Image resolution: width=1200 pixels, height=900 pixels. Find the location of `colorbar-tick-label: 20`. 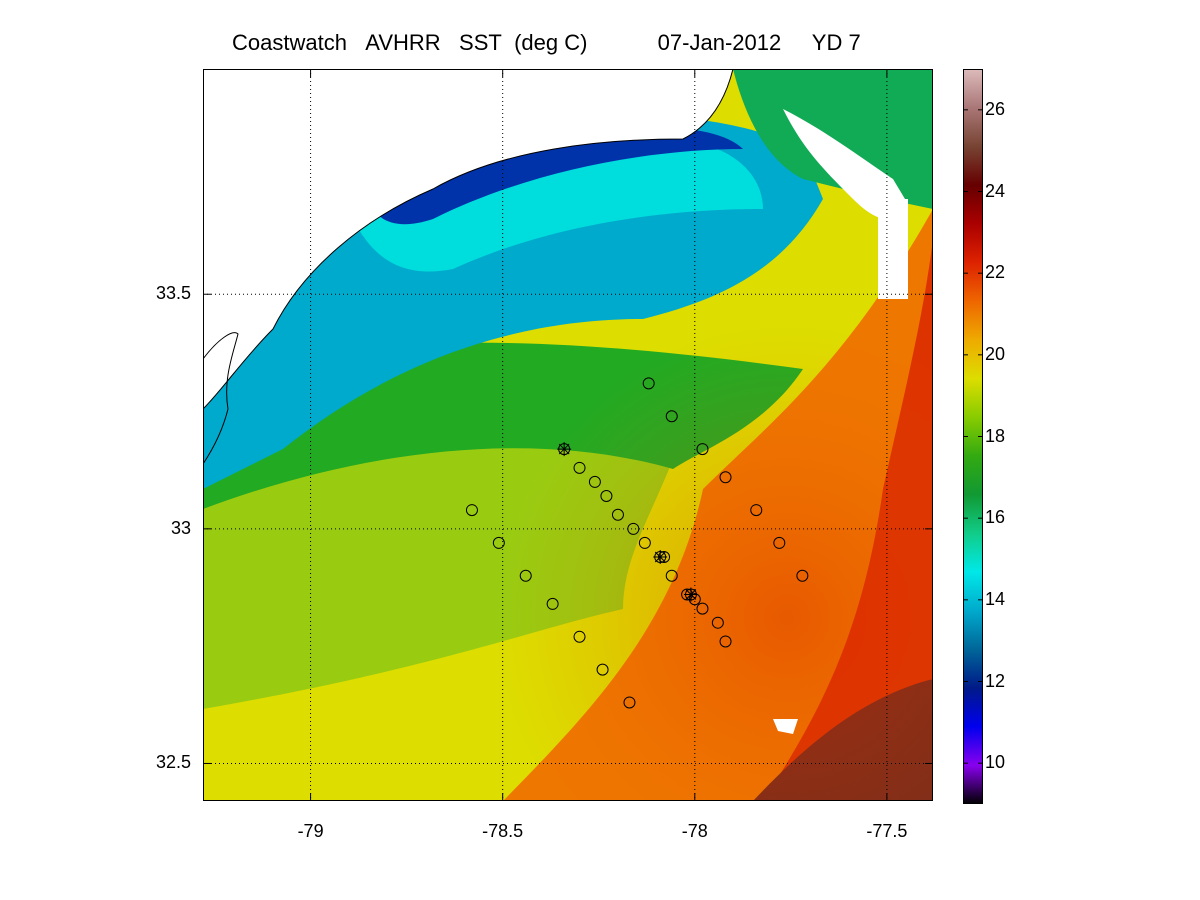

colorbar-tick-label: 20 is located at coordinates (995, 353).